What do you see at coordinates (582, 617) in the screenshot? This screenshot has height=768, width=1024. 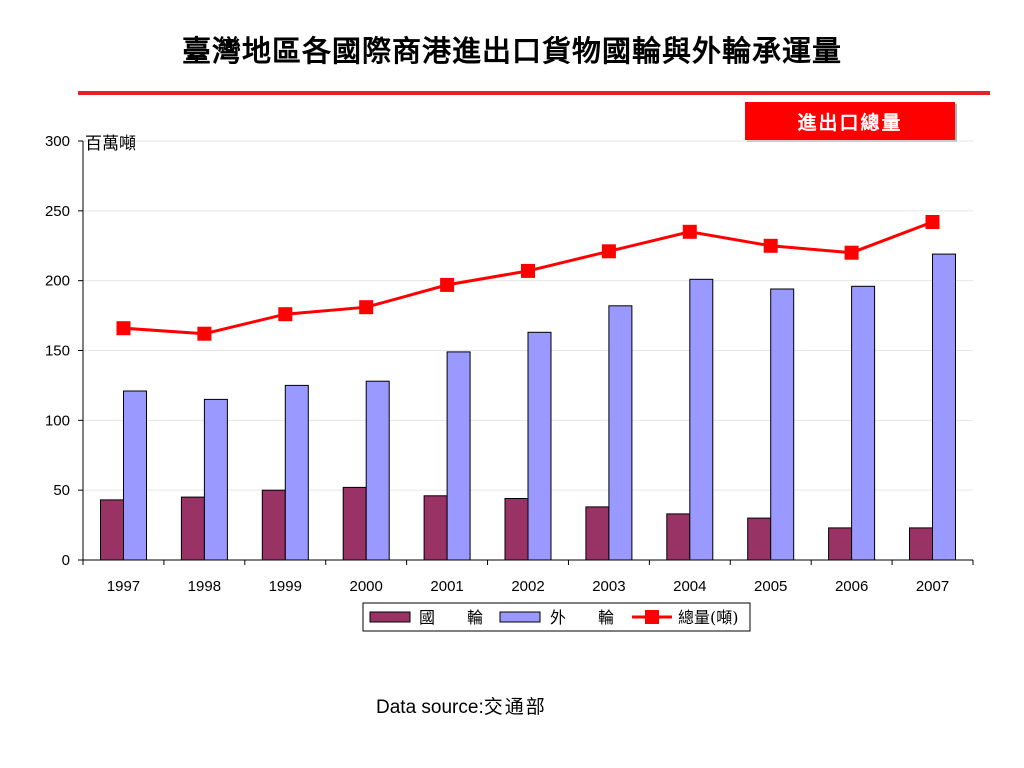 I see `legend-label-1: 外 輪` at bounding box center [582, 617].